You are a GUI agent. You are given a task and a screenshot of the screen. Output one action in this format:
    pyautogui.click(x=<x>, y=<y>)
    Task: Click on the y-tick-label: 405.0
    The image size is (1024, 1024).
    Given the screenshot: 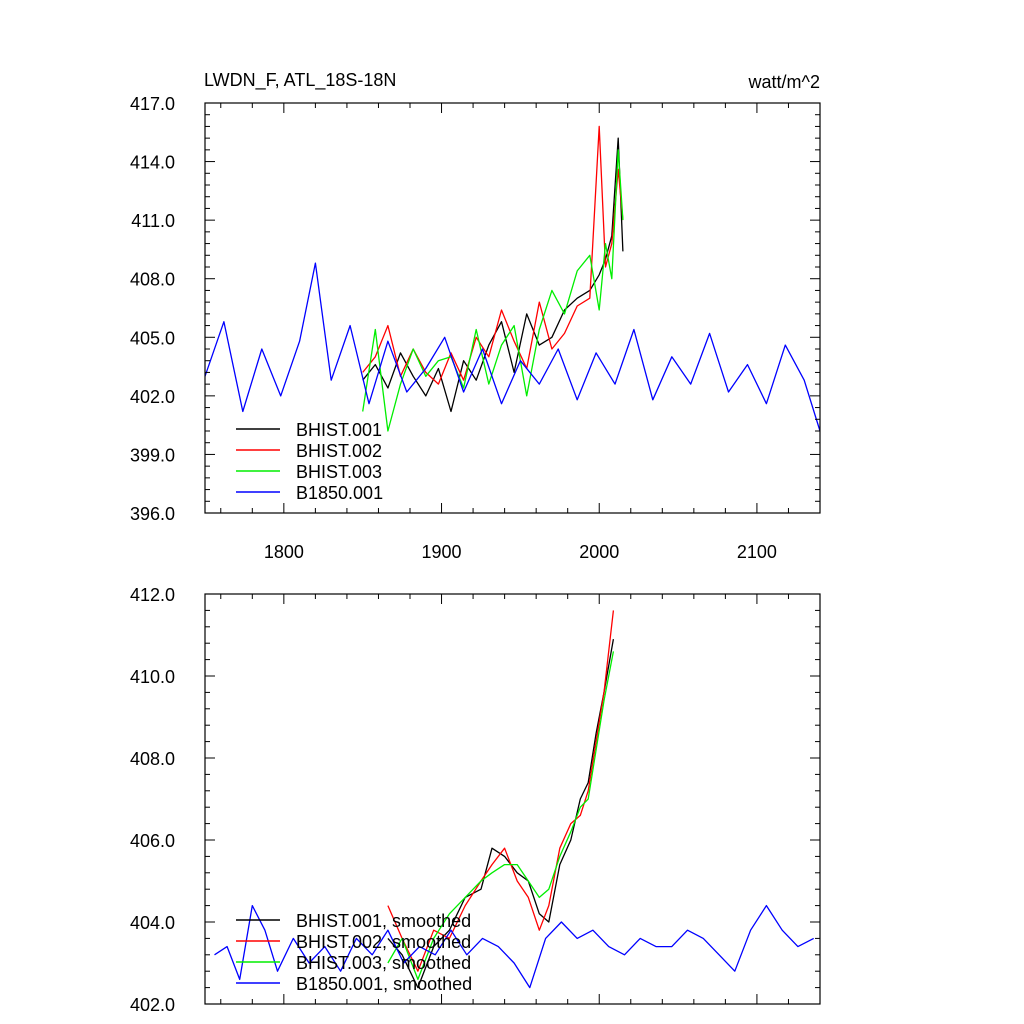 What is the action you would take?
    pyautogui.click(x=152, y=338)
    